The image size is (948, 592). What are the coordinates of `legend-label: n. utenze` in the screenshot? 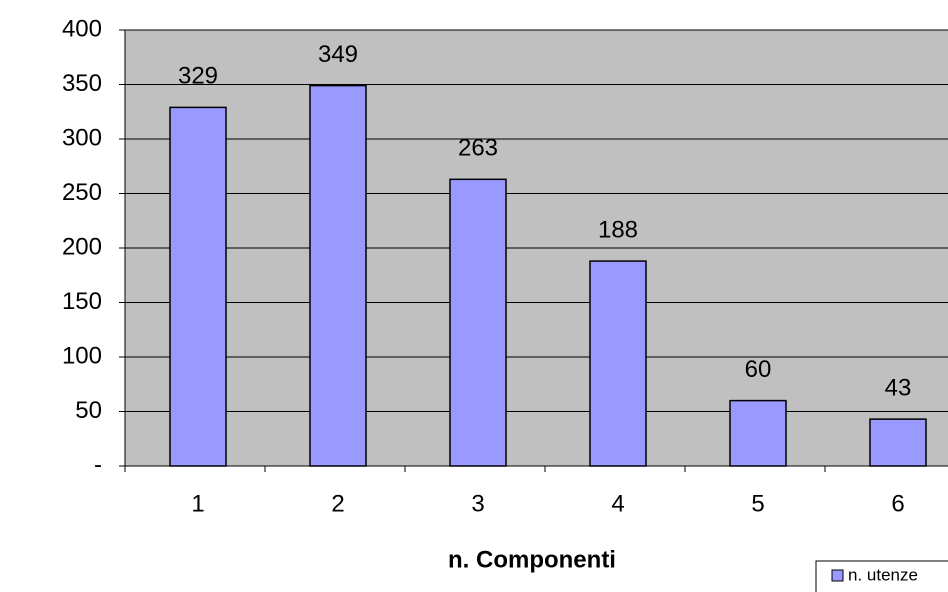 It's located at (883, 574).